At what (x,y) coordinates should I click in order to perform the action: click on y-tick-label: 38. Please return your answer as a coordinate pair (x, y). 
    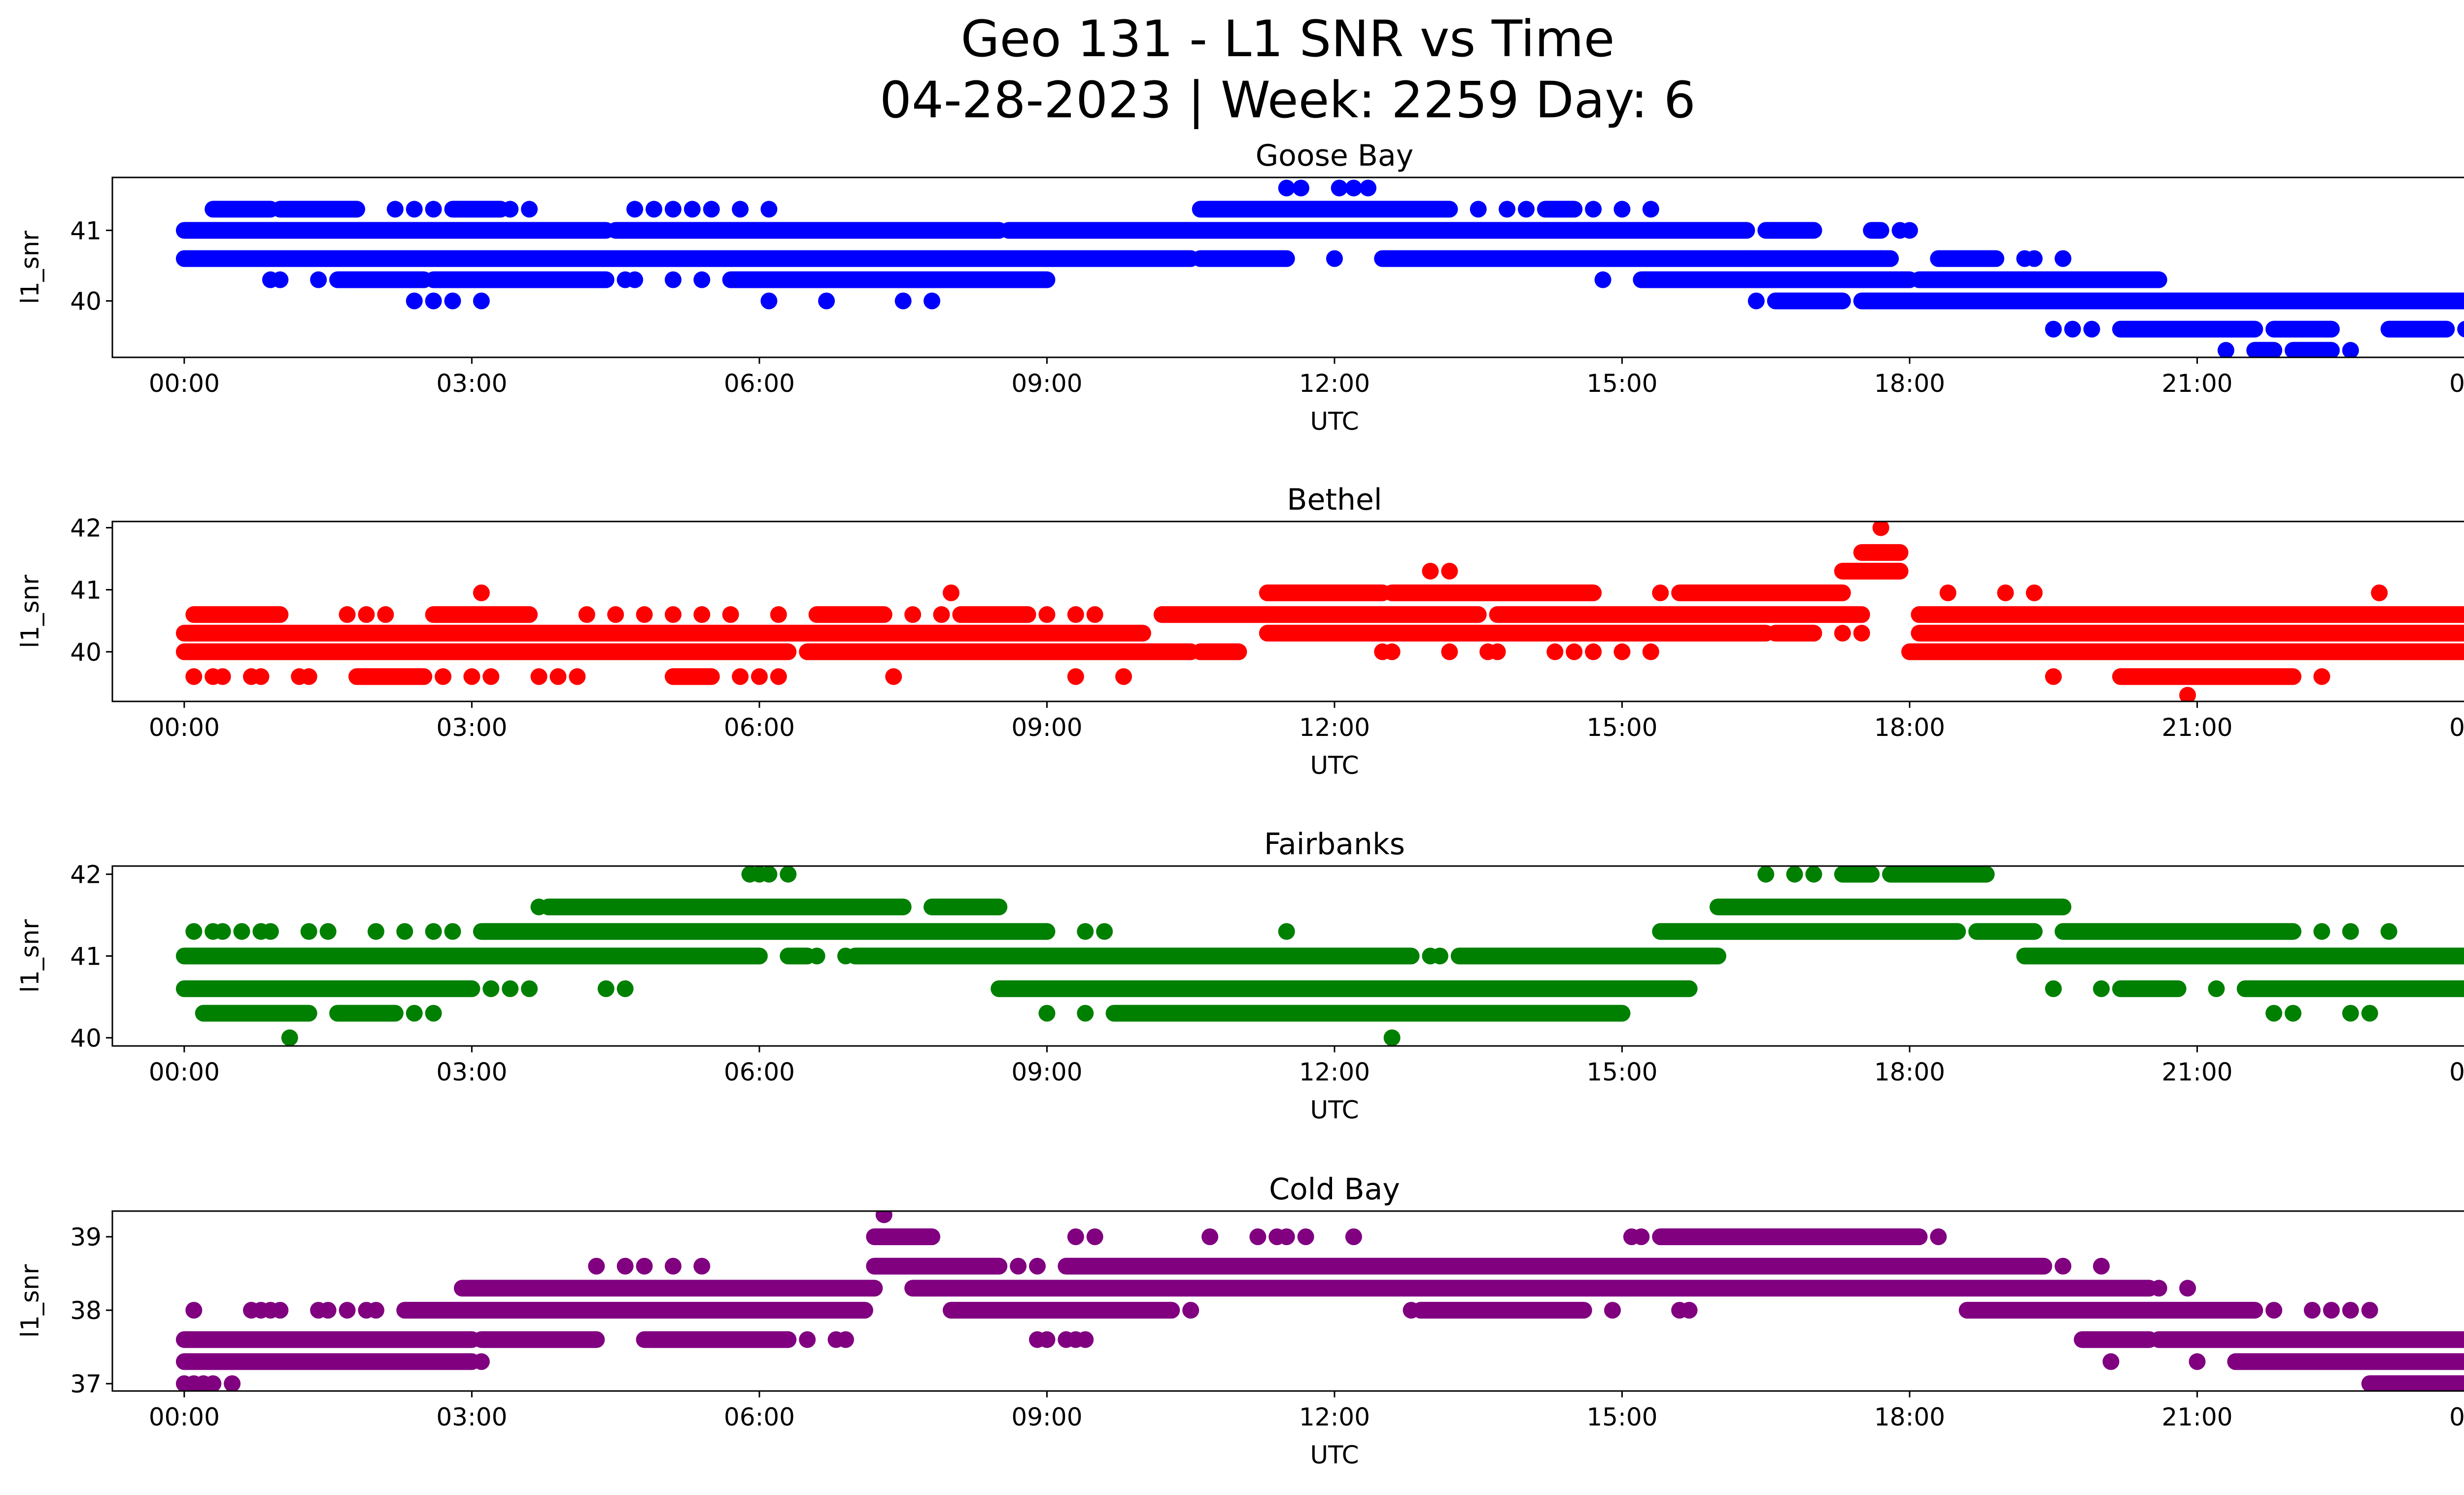
    Looking at the image, I should click on (86, 1310).